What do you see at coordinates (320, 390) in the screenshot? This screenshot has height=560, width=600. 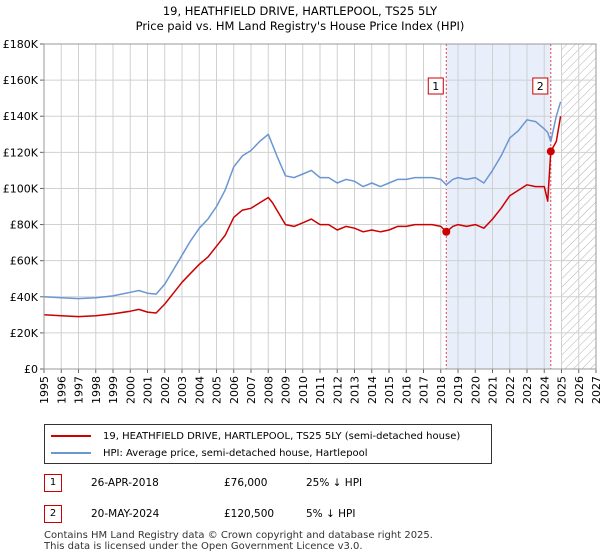 I see `x-tick-label: 2011` at bounding box center [320, 390].